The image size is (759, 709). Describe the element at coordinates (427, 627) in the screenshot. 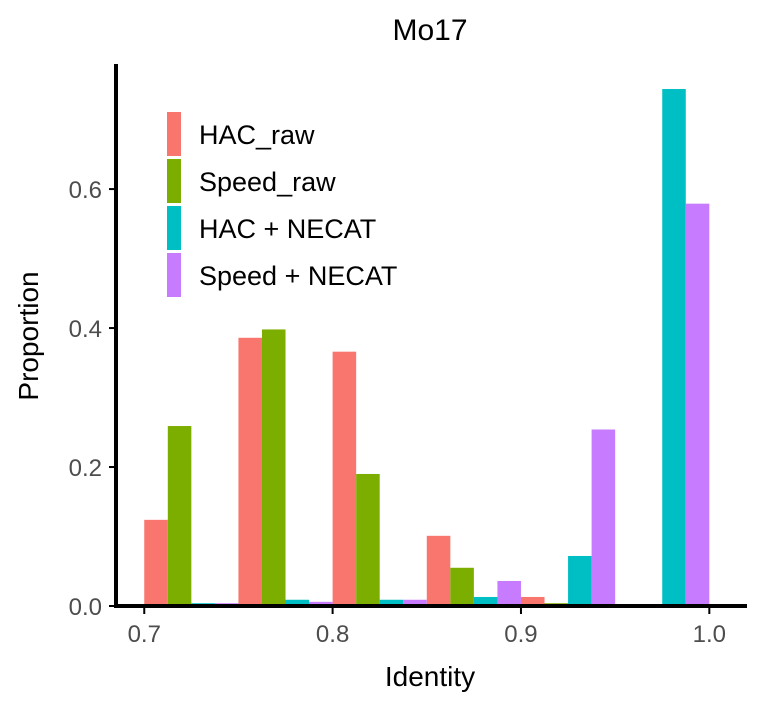

I see `x-ticks-group: 0.7 0.8 0.9 1.0` at that location.